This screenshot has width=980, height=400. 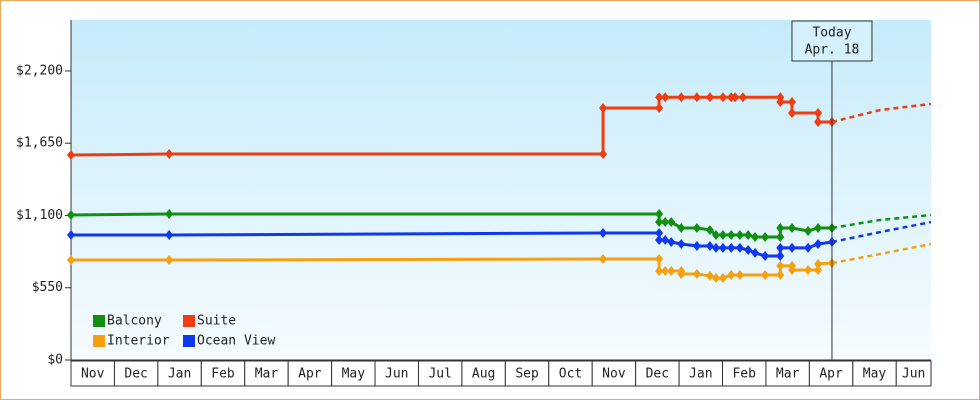 What do you see at coordinates (744, 374) in the screenshot?
I see `x-tick-label: Feb` at bounding box center [744, 374].